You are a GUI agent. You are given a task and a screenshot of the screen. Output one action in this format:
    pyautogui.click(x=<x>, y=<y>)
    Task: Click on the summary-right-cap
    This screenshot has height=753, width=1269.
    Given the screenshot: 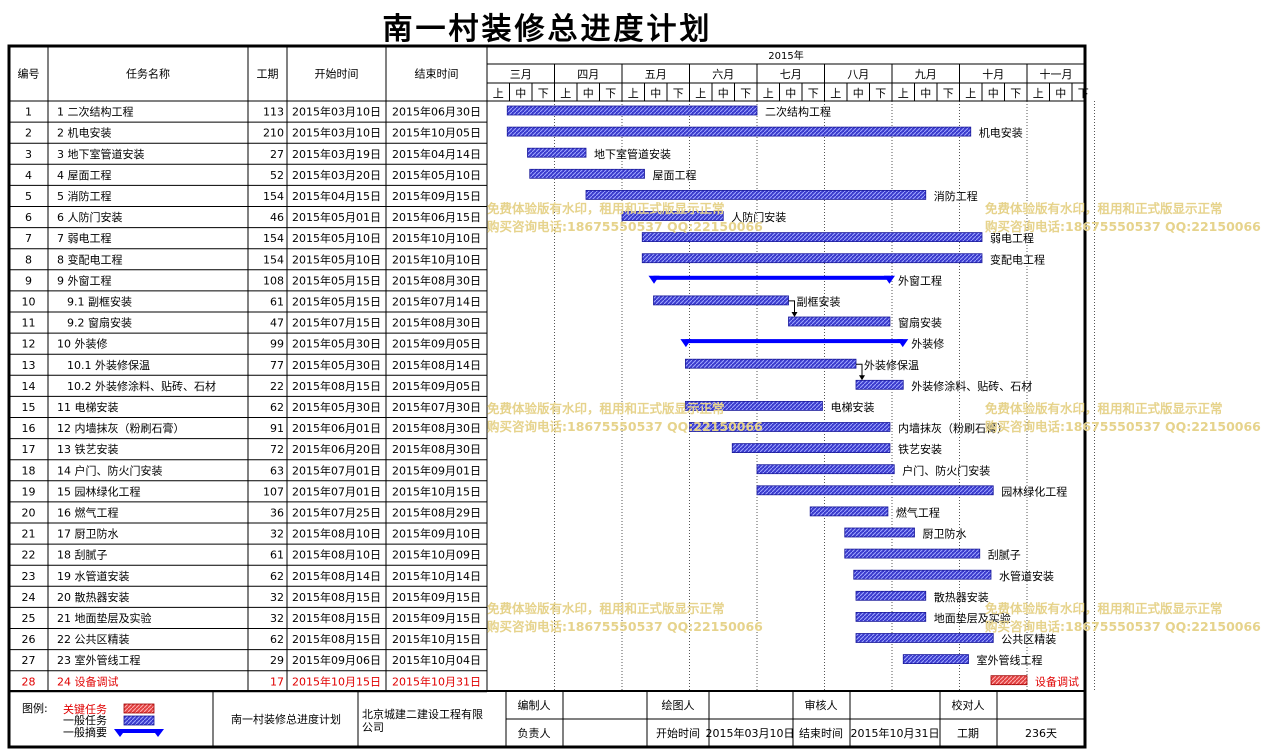 What is the action you would take?
    pyautogui.click(x=903, y=343)
    